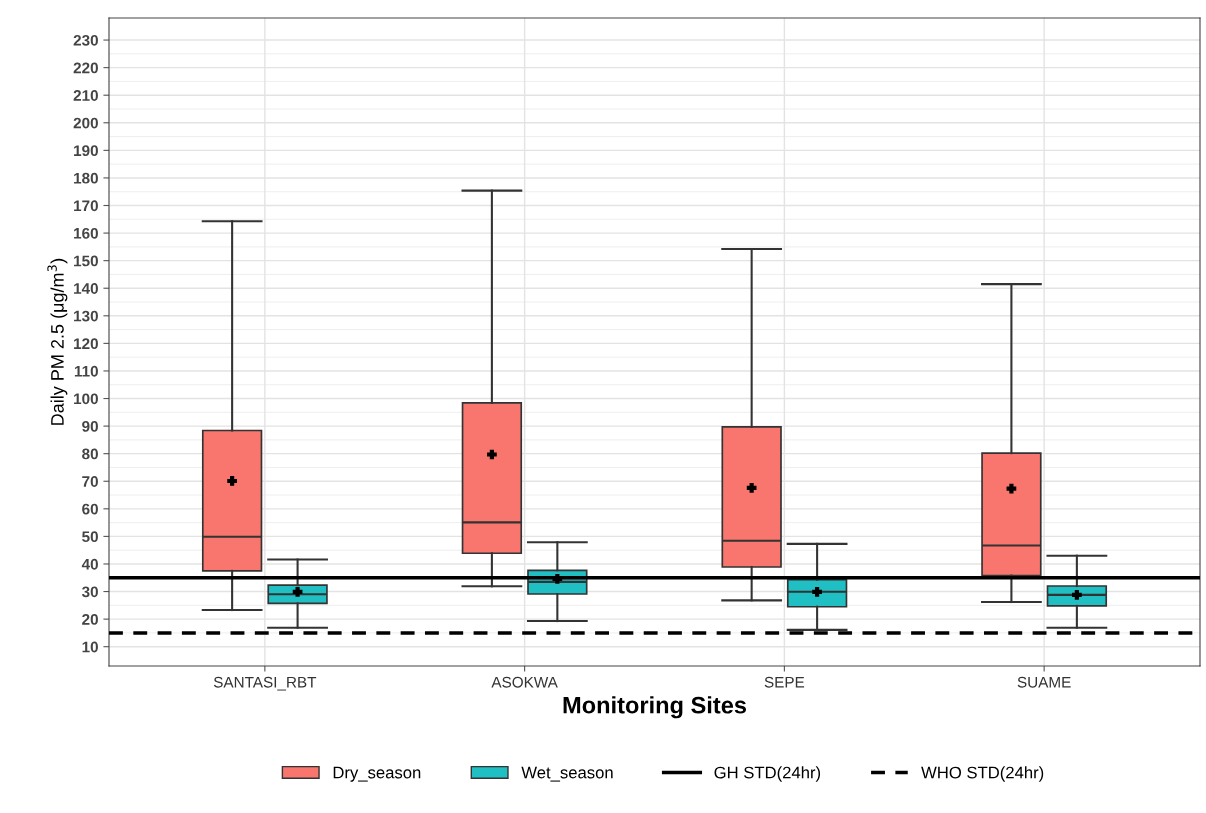 Image resolution: width=1206 pixels, height=813 pixels. Describe the element at coordinates (1044, 682) in the screenshot. I see `x-tick-label: SUAME` at that location.